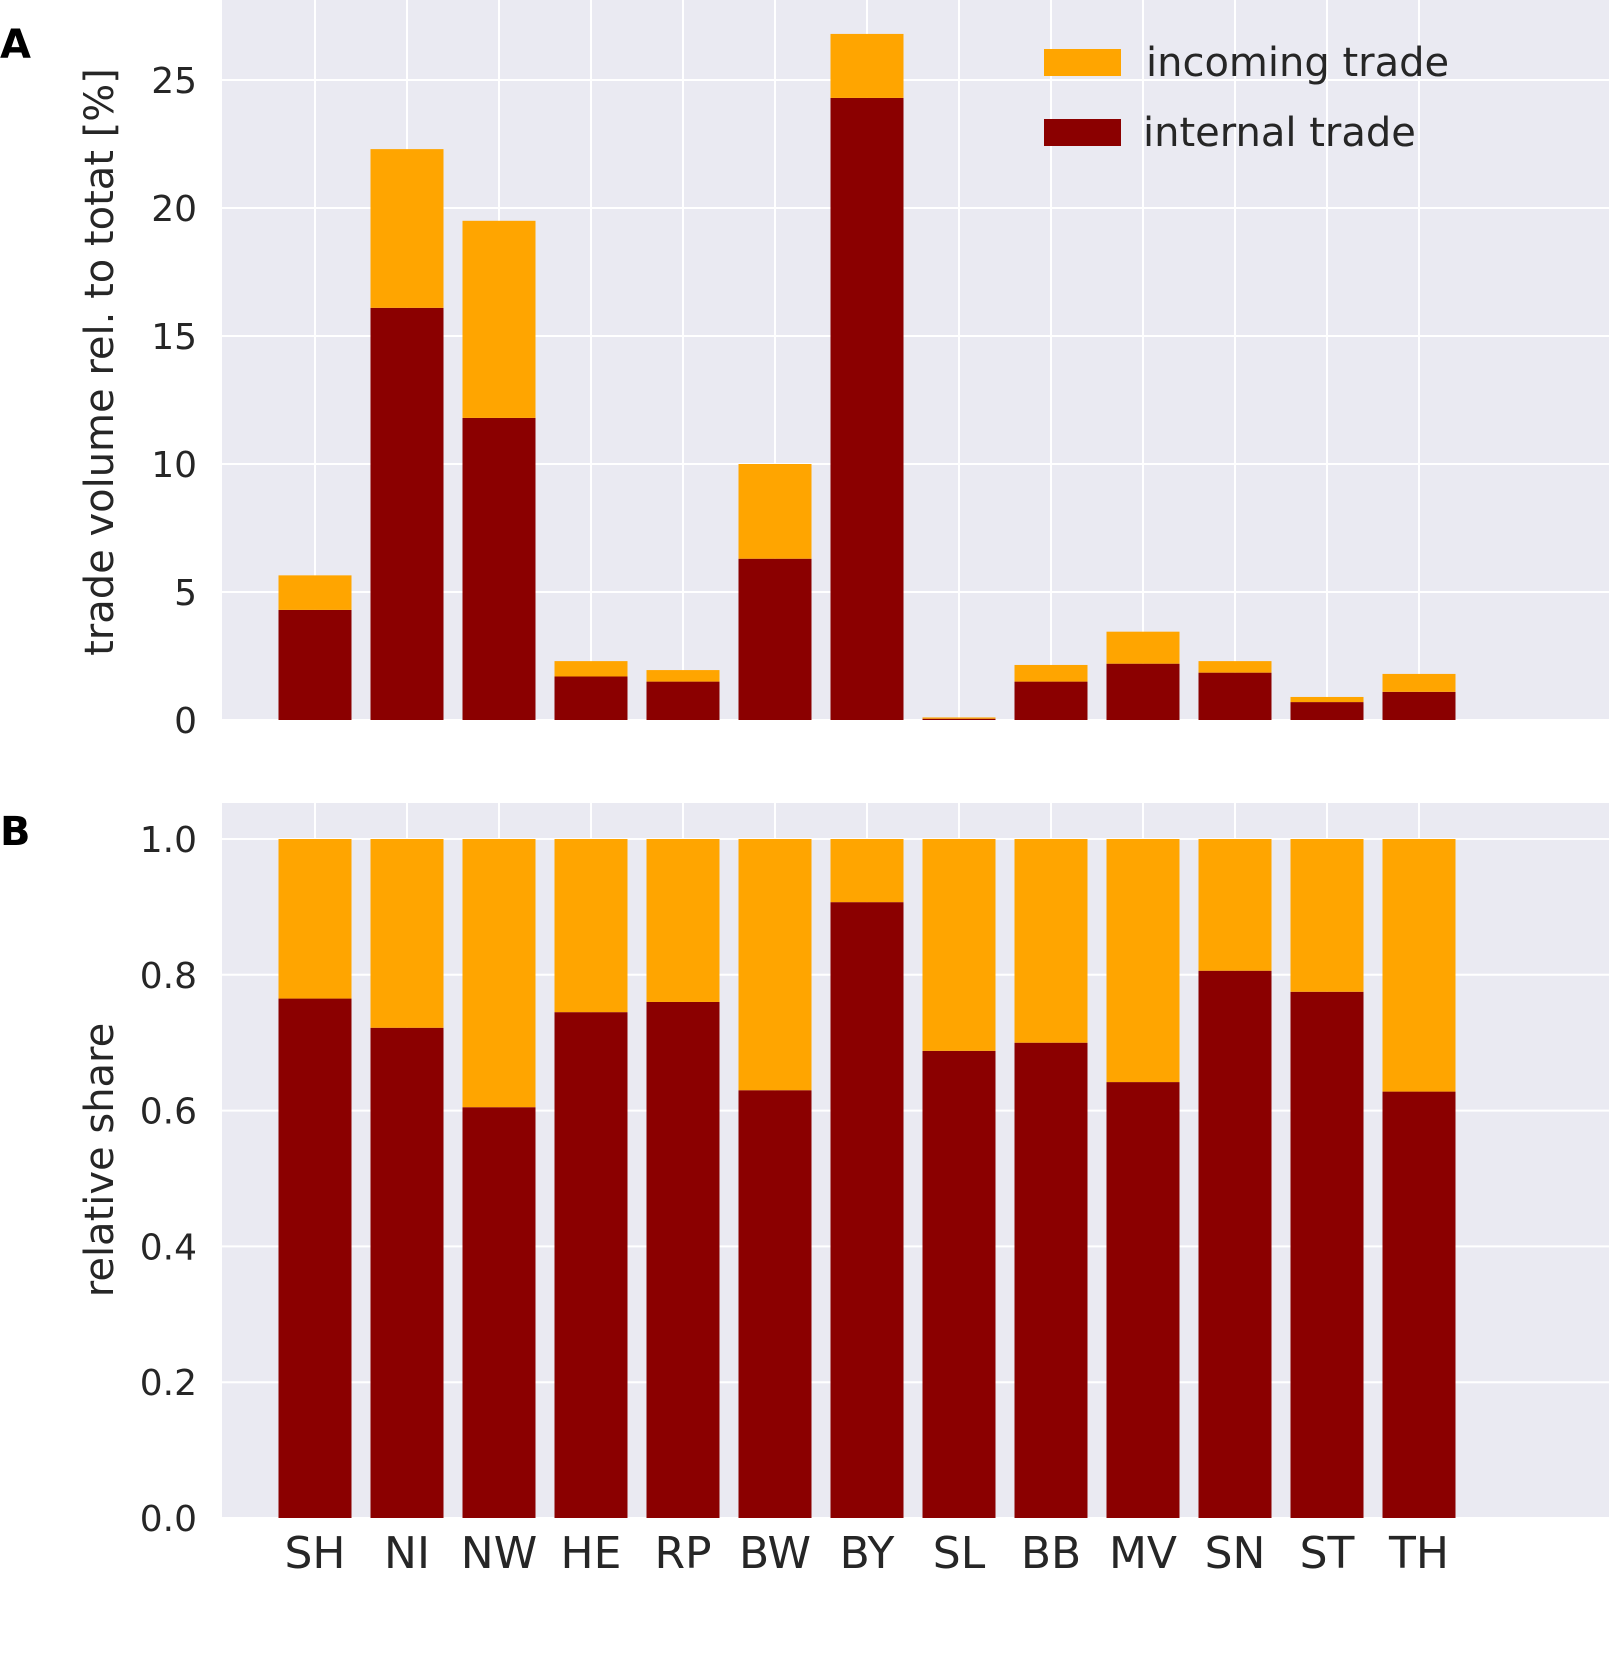 The width and height of the screenshot is (1609, 1666). Describe the element at coordinates (775, 1553) in the screenshot. I see `x-tick-label-bw: BW` at that location.